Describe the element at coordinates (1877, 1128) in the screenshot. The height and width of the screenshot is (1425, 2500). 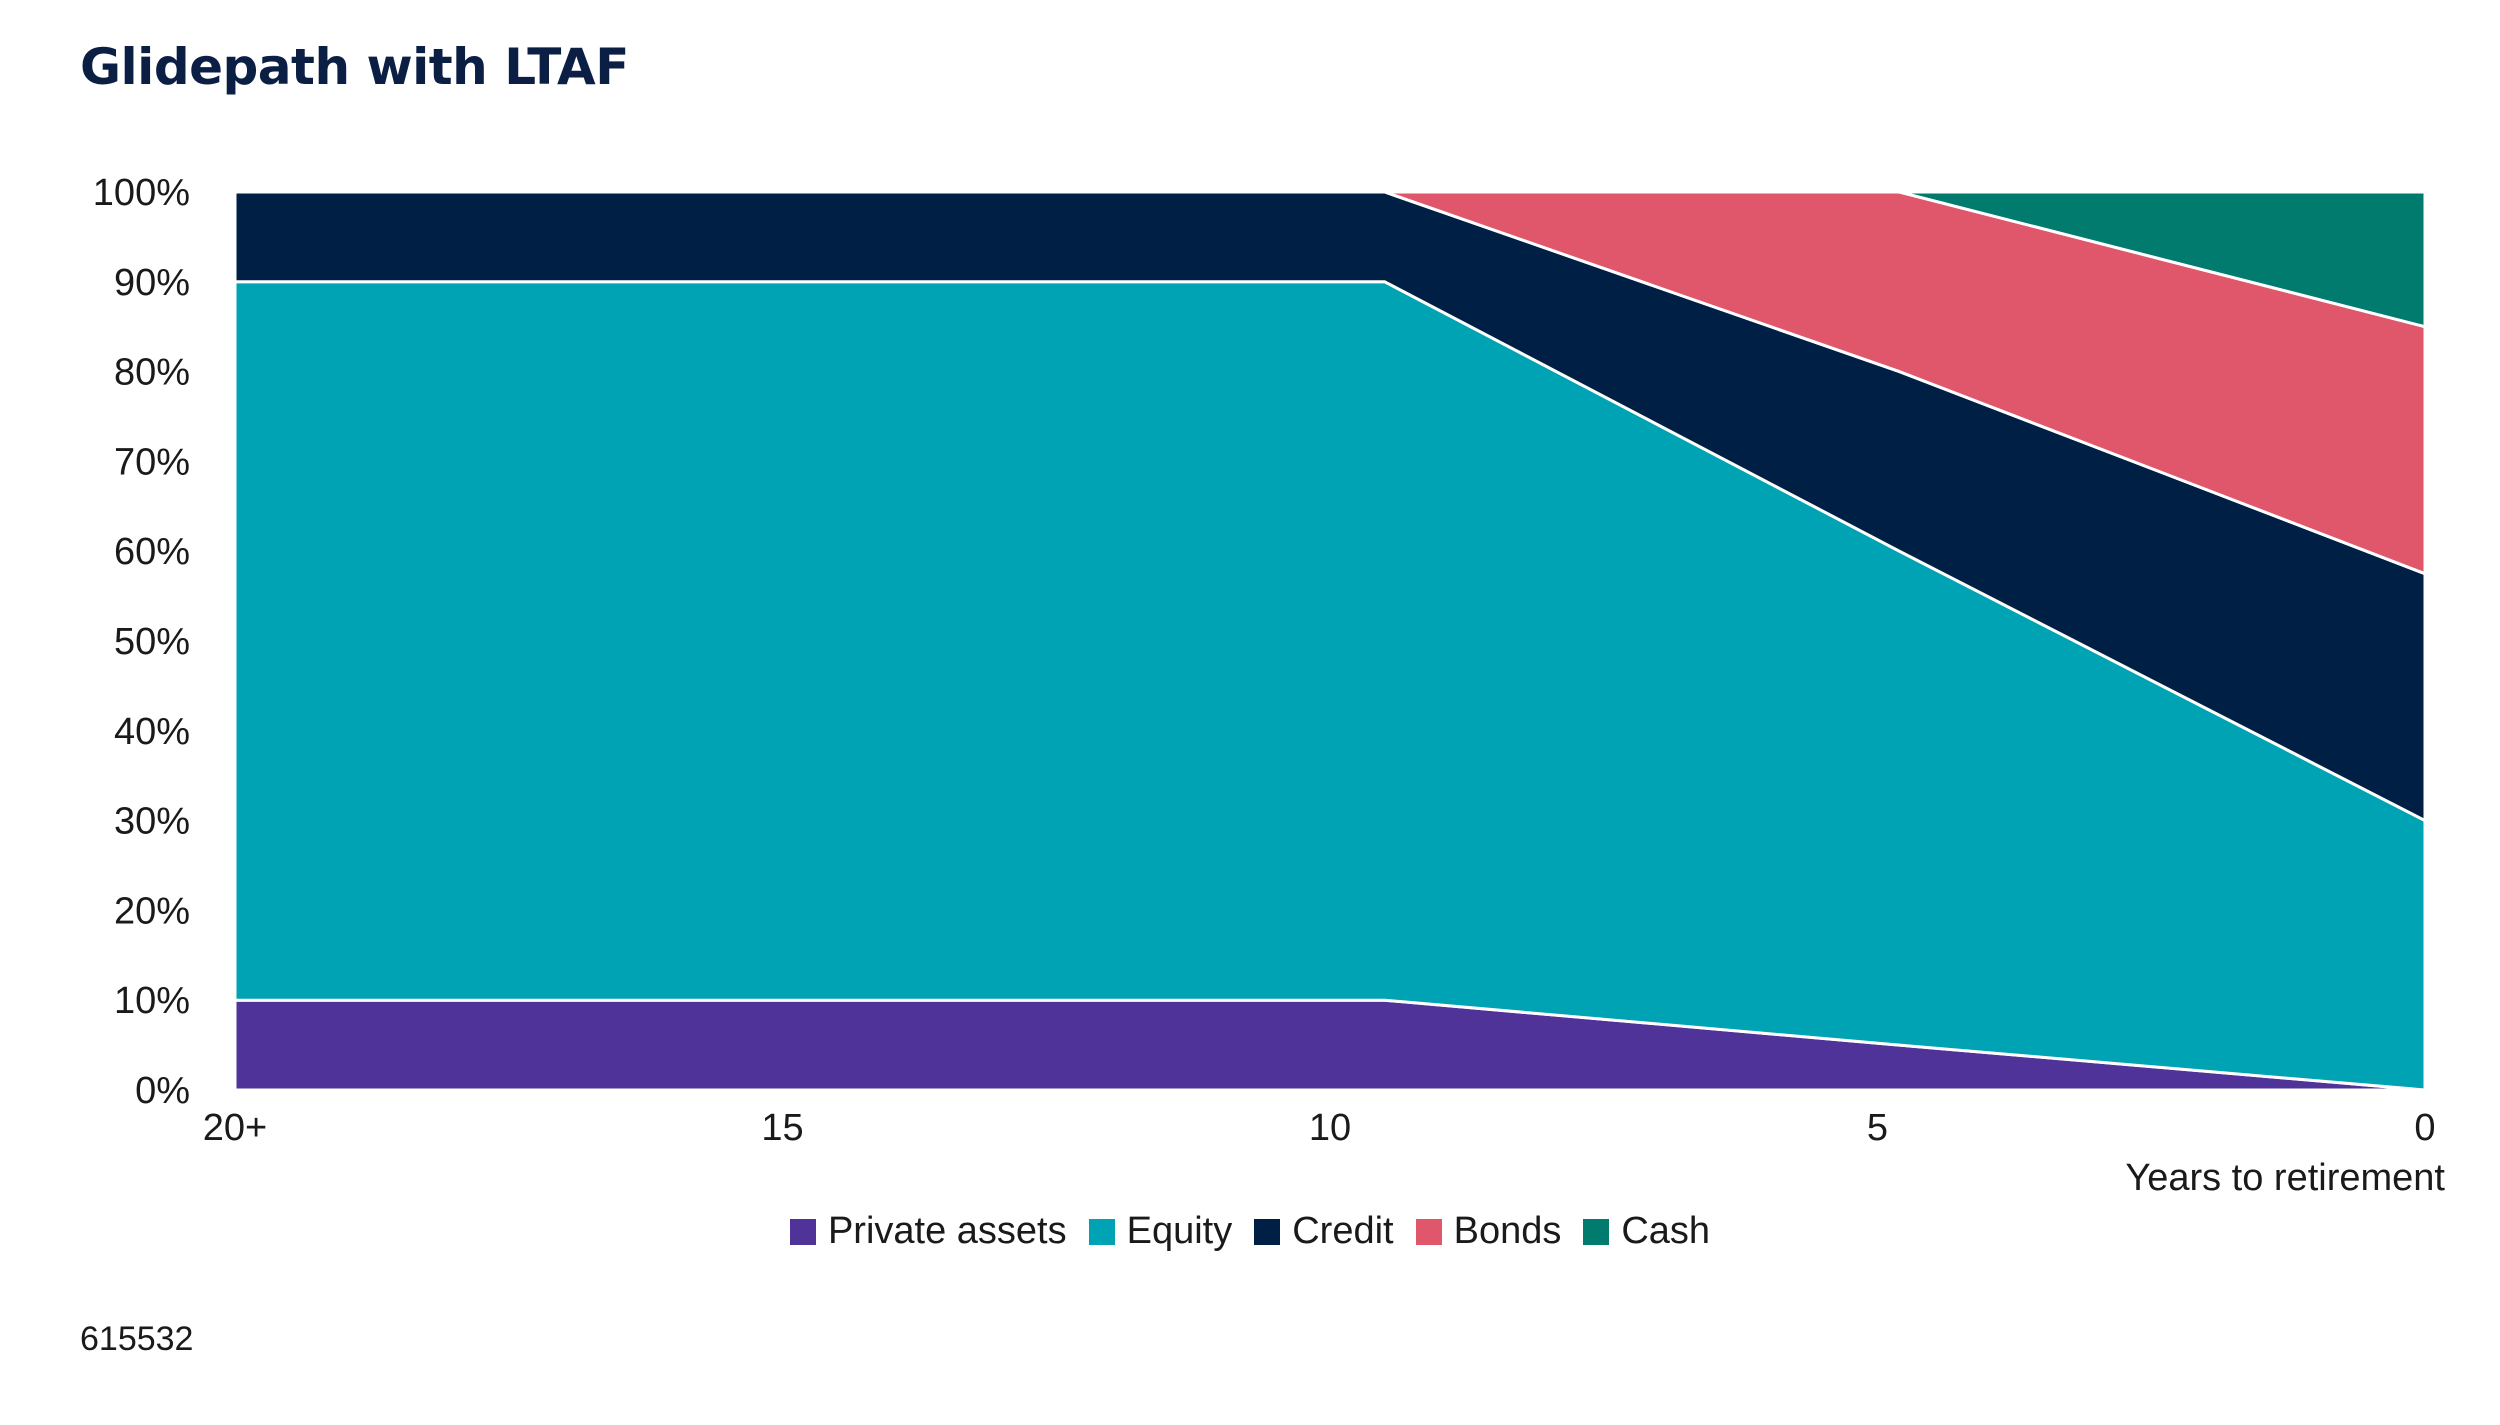
I see `x-tick-label: 5` at that location.